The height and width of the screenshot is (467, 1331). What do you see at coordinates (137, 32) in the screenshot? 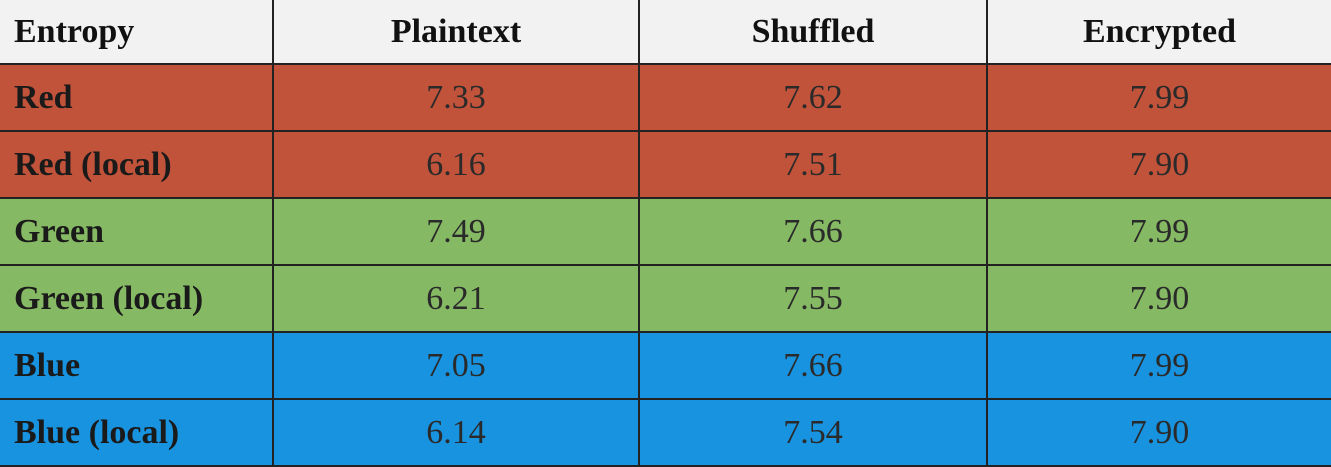
I see `header-entropy: Entropy` at bounding box center [137, 32].